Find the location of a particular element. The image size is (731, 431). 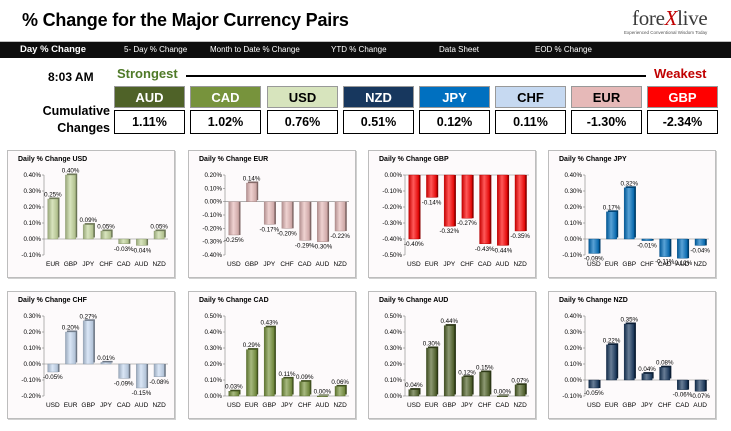

data-label: 0.20% is located at coordinates (71, 328).